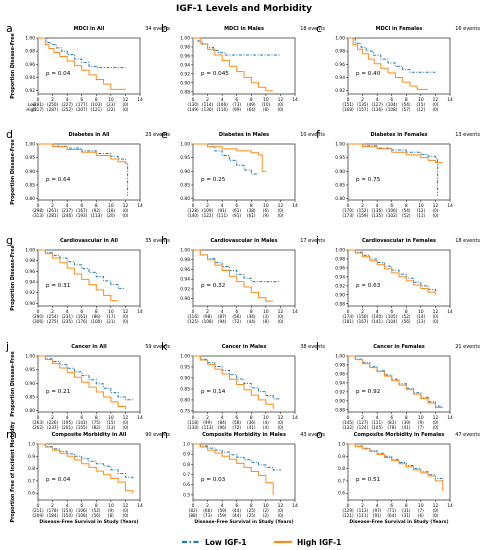 Image resolution: width=488 pixels, height=550 pixels. I want to click on risk-count-low: (25), so click(251, 510).